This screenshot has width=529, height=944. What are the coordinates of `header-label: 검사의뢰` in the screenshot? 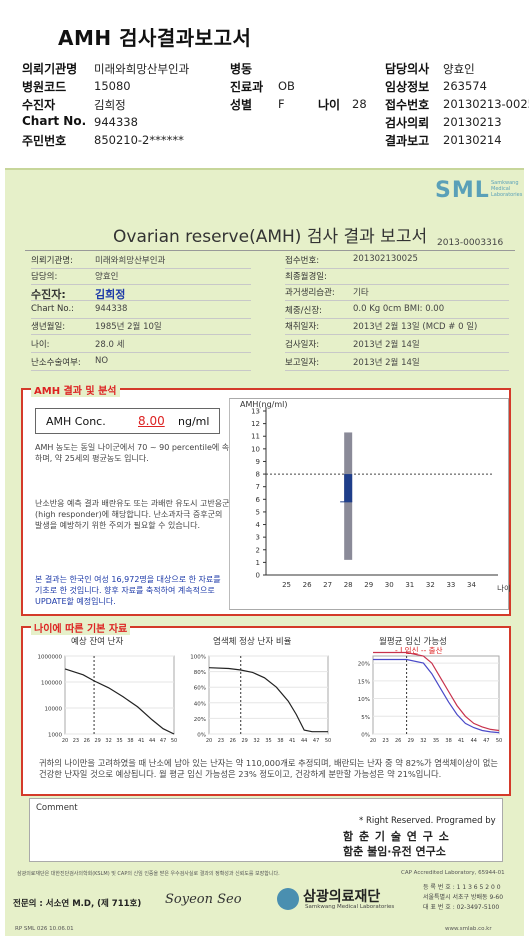 It's located at (407, 123).